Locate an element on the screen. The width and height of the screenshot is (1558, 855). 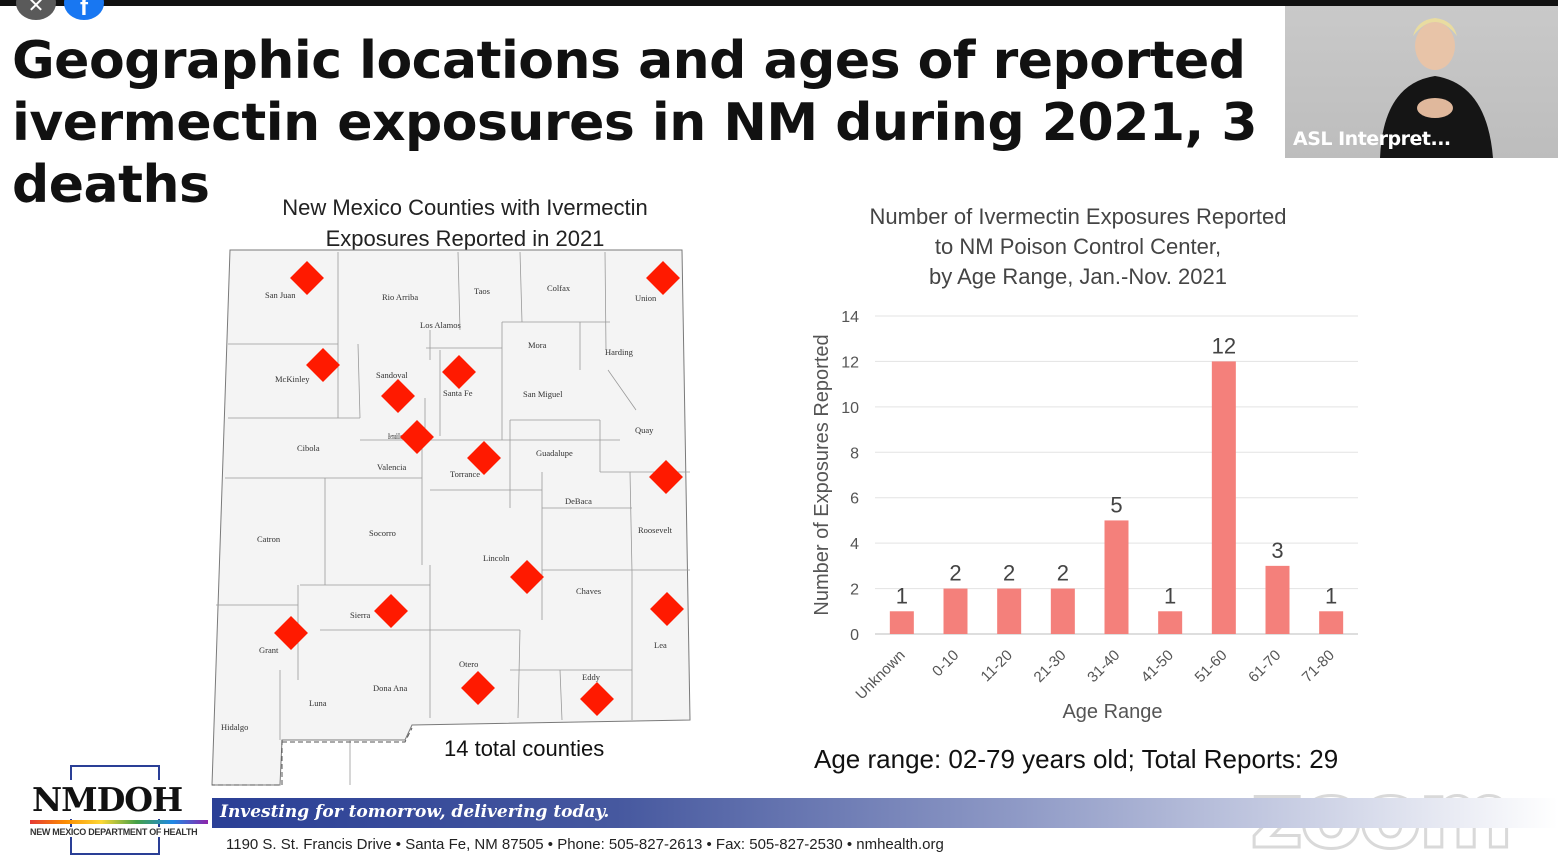
top-bar is located at coordinates (779, 3).